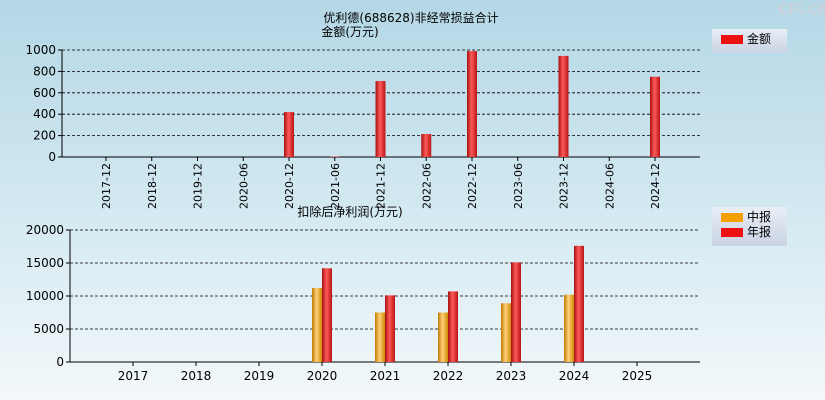 This screenshot has width=825, height=400. Describe the element at coordinates (385, 376) in the screenshot. I see `x-tick-label: 2021` at that location.